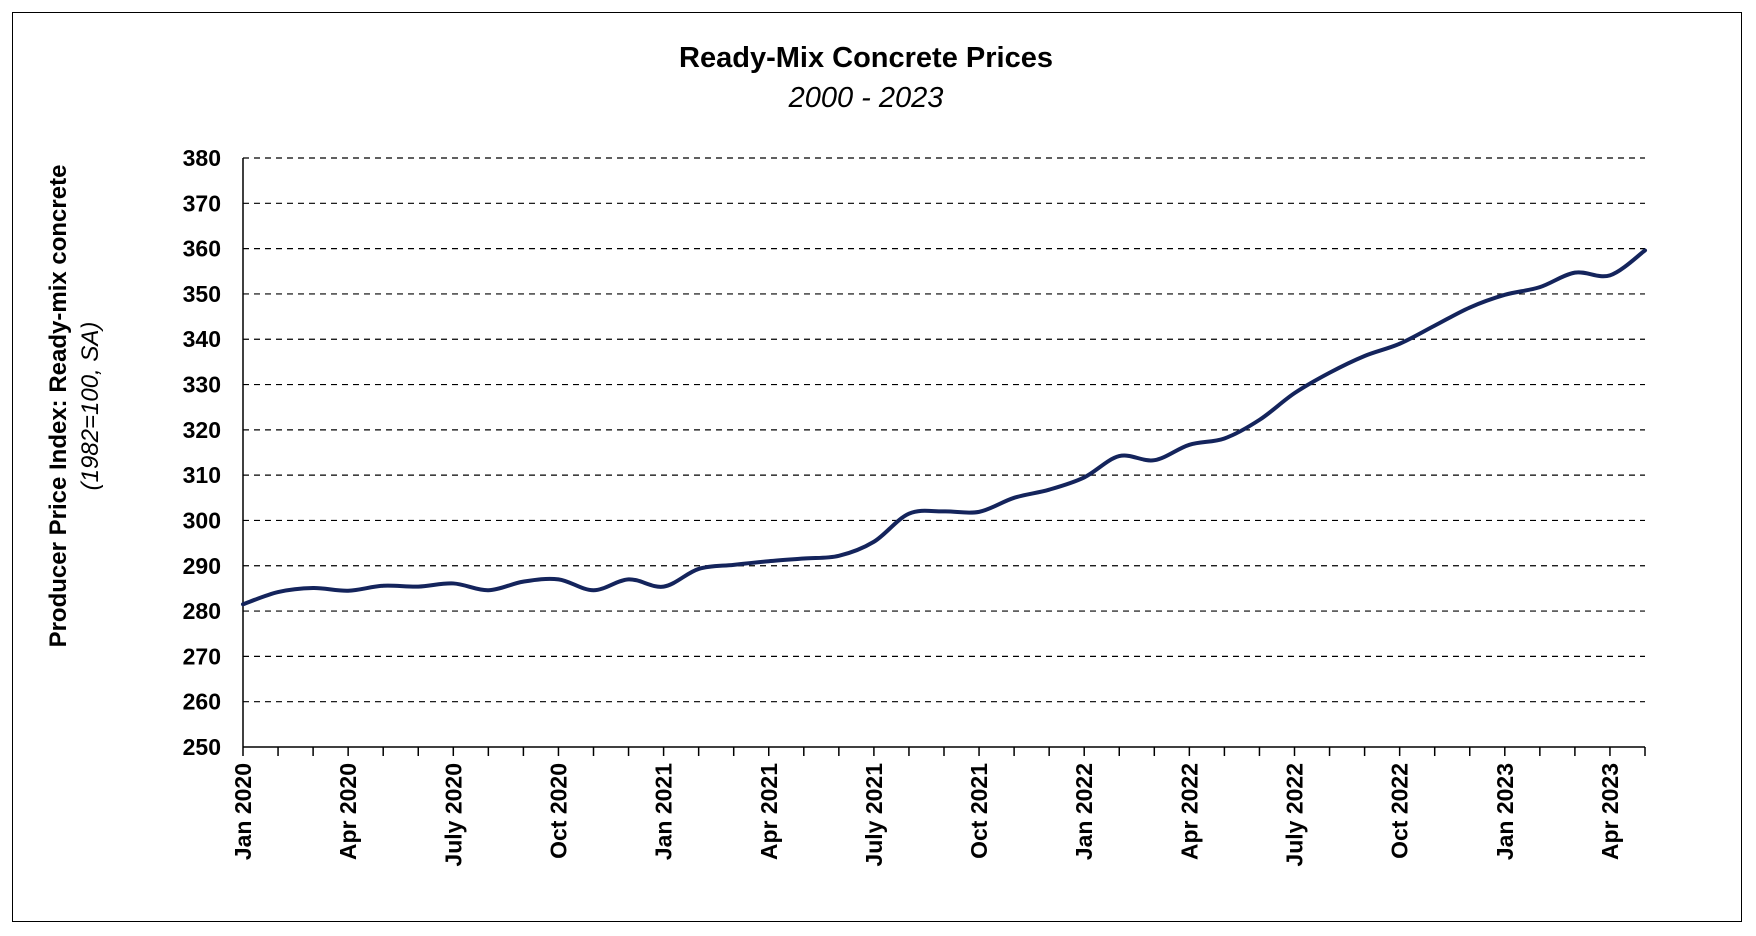  Describe the element at coordinates (874, 815) in the screenshot. I see `x-tick-label: July 2021` at that location.